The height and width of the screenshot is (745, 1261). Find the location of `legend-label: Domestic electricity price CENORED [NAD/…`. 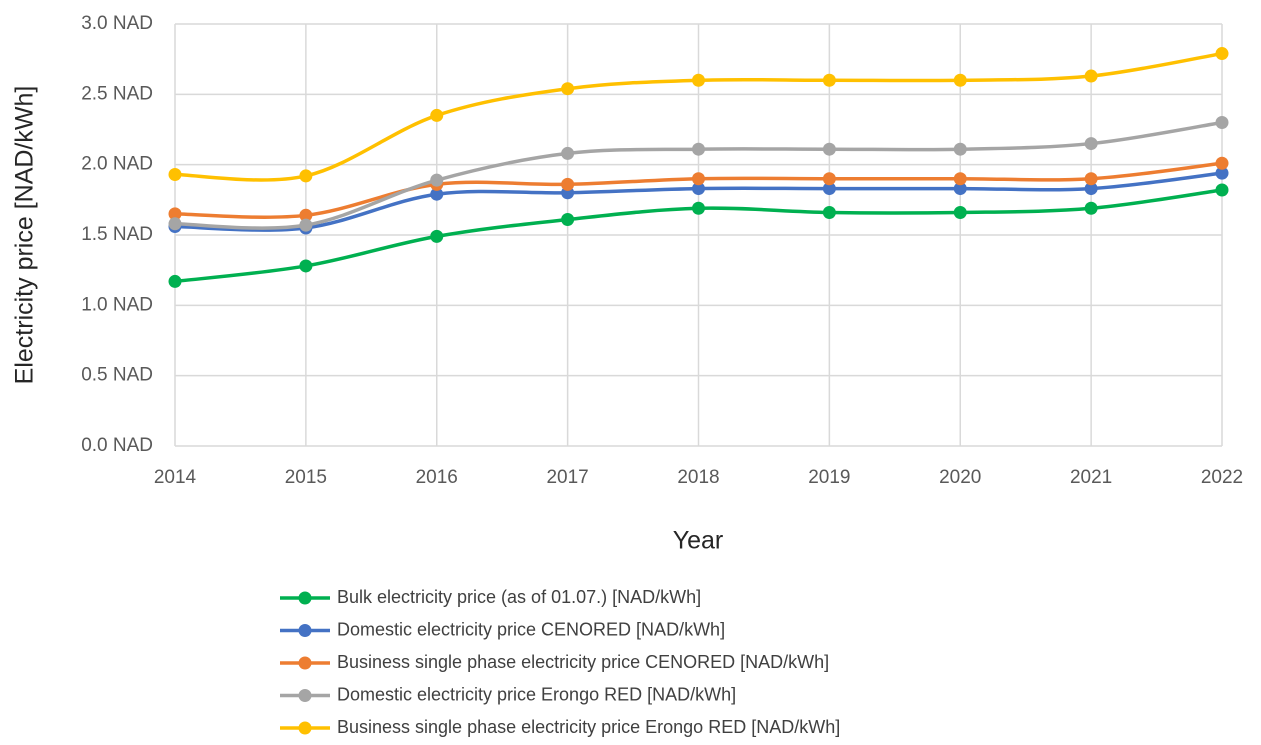

legend-label: Domestic electricity price CENORED [NAD/… is located at coordinates (531, 629).